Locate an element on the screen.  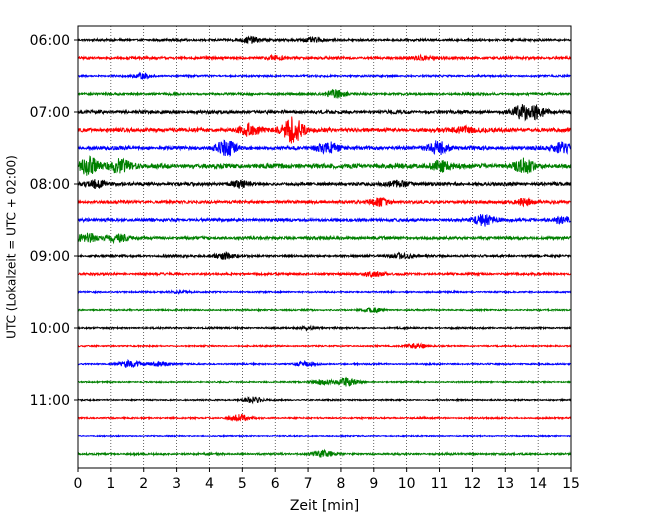
y-tick-label-0: 06:00 is located at coordinates (50, 41).